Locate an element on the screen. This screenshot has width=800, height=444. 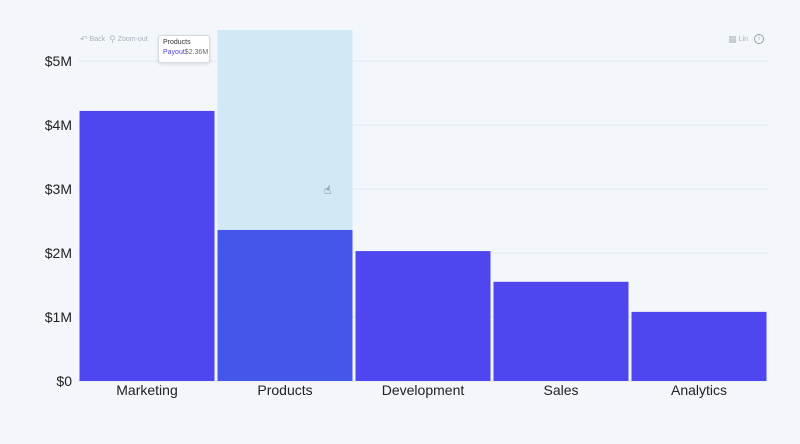
x-tick-label: Marketing is located at coordinates (146, 390).